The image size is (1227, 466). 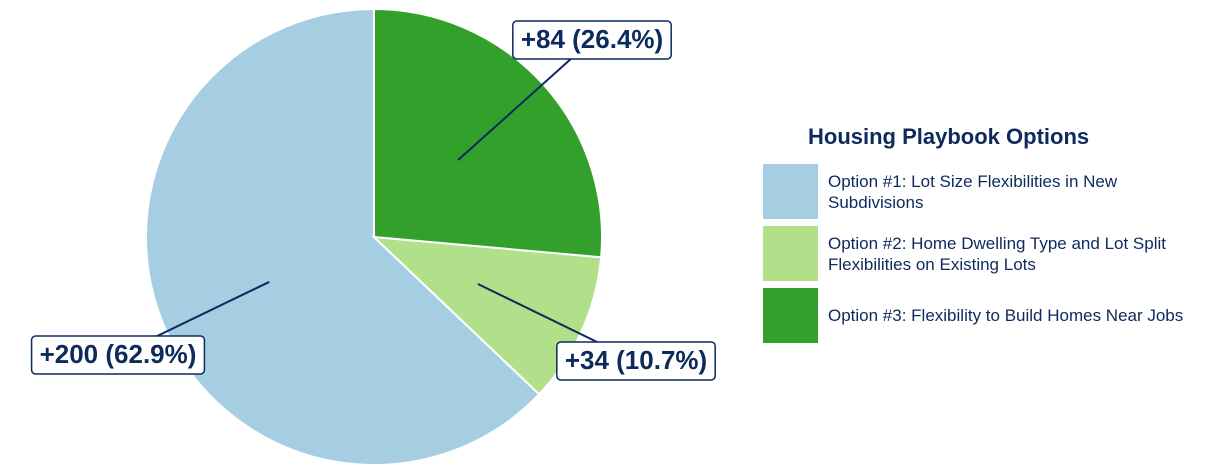 I want to click on legend-title: Housing Playbook Options, so click(x=949, y=136).